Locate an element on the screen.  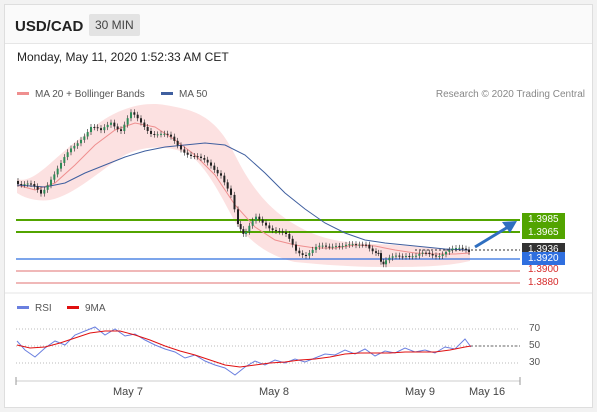
timeframe-badge: 30 MIN is located at coordinates (114, 25).